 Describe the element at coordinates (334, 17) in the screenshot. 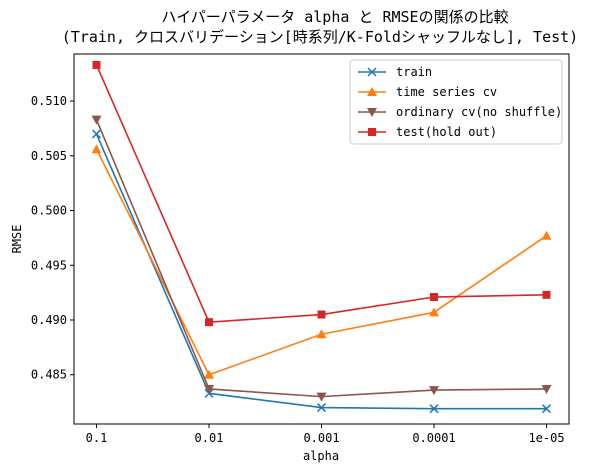

I see `chart-title-line1: ハイパーパラメータ alpha と RMSEの関係の比較` at that location.